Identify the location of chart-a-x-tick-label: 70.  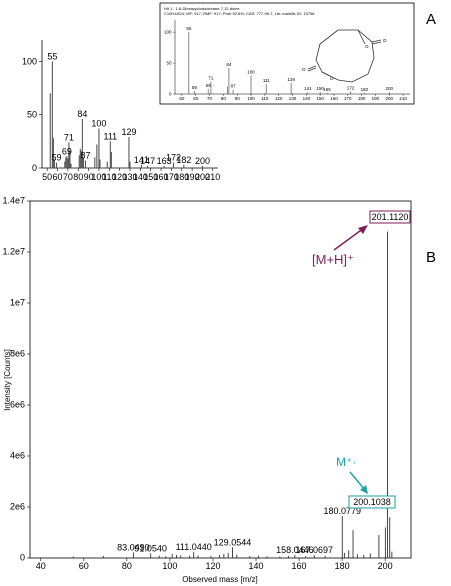
(68, 177).